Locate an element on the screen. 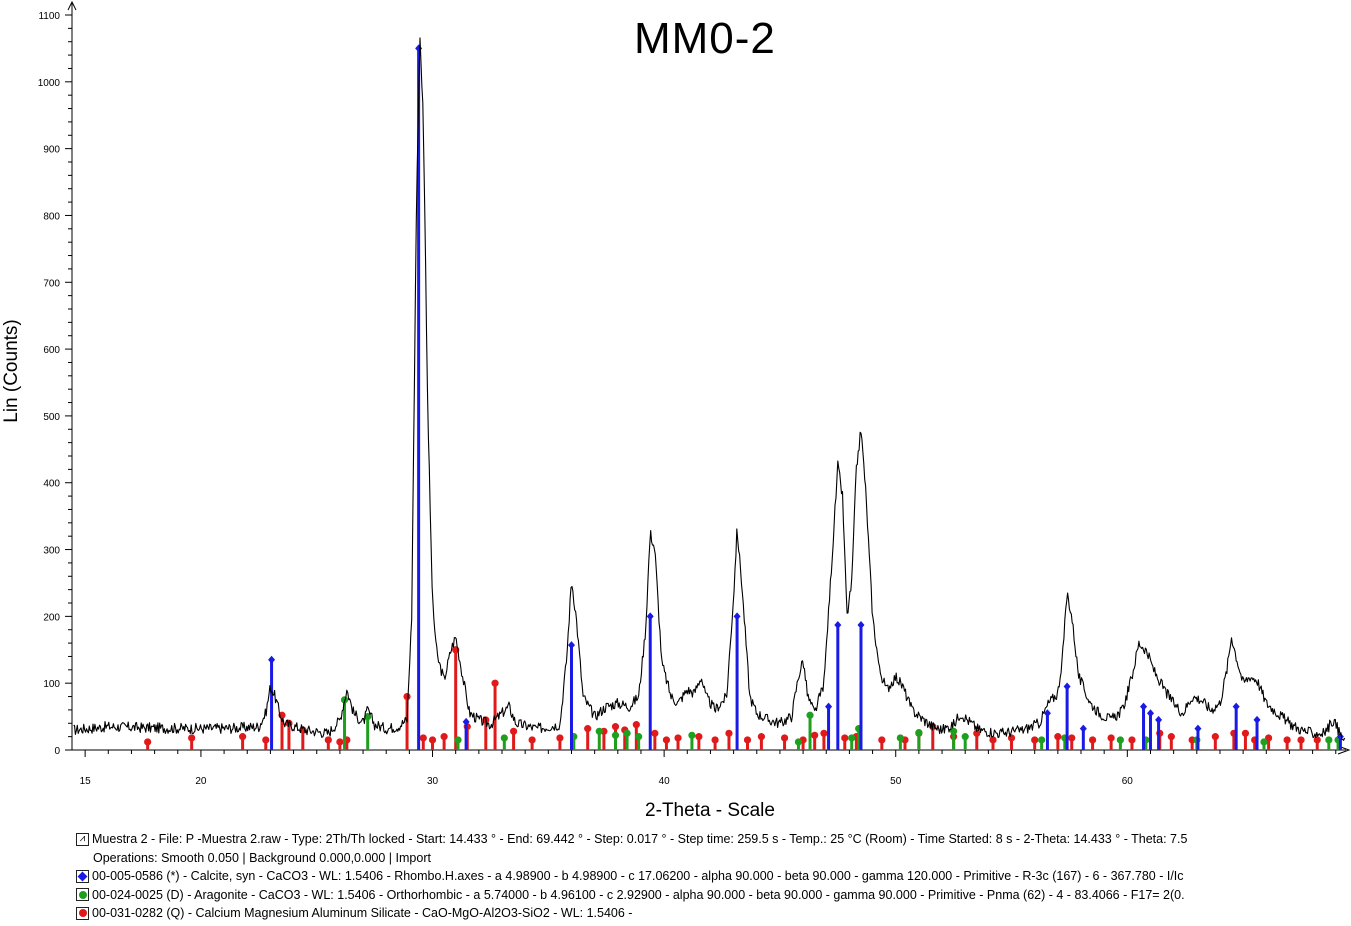 The height and width of the screenshot is (926, 1351). x-tick-label: 20 is located at coordinates (201, 781).